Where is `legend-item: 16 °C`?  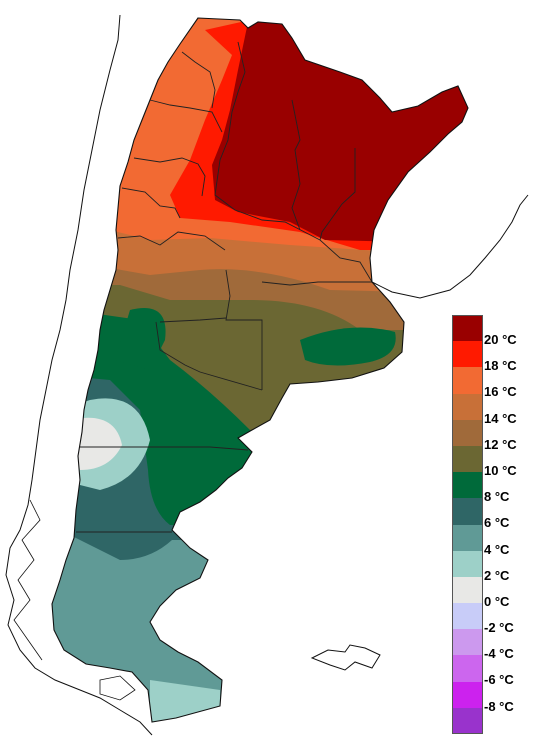 legend-item: 16 °C is located at coordinates (492, 383).